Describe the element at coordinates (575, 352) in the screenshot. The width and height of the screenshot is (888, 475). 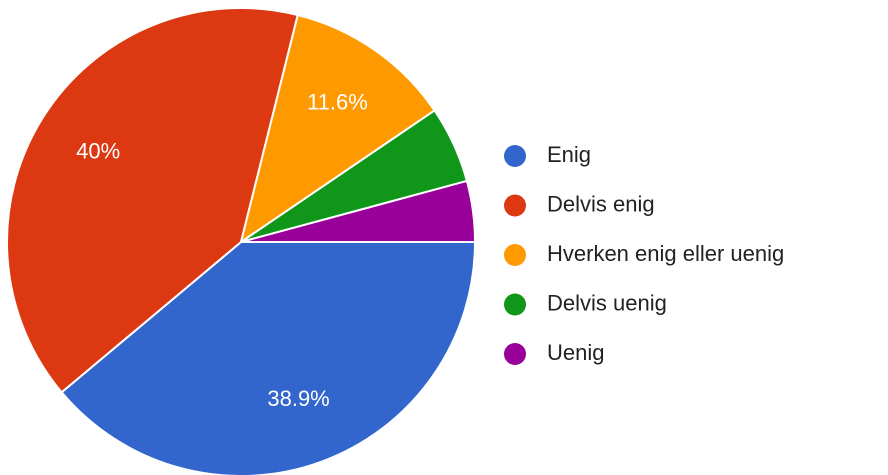
I see `legend-label: Uenig` at that location.